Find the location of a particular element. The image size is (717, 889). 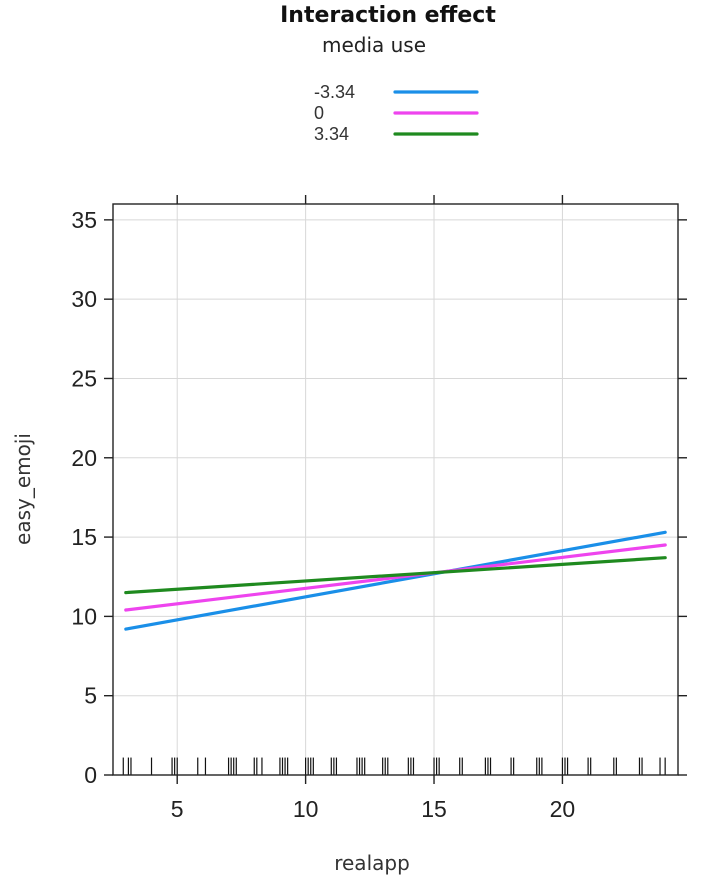

y-tick-label: 35 is located at coordinates (84, 220).